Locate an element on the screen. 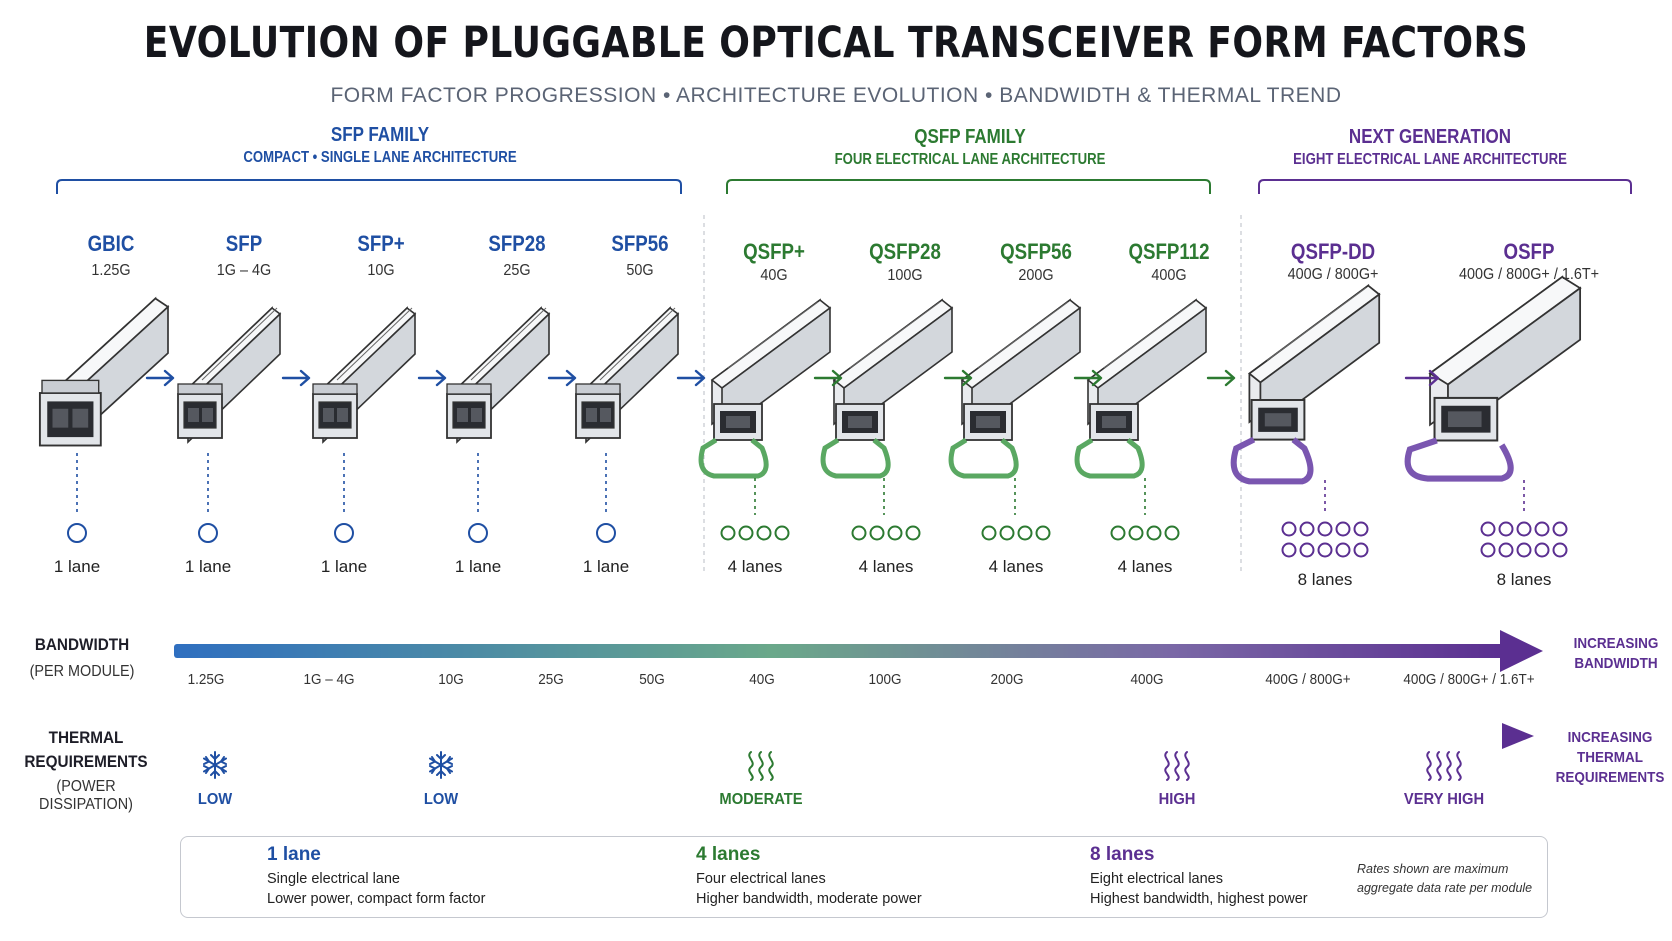  bandwidth-tick: 25G is located at coordinates (551, 679).